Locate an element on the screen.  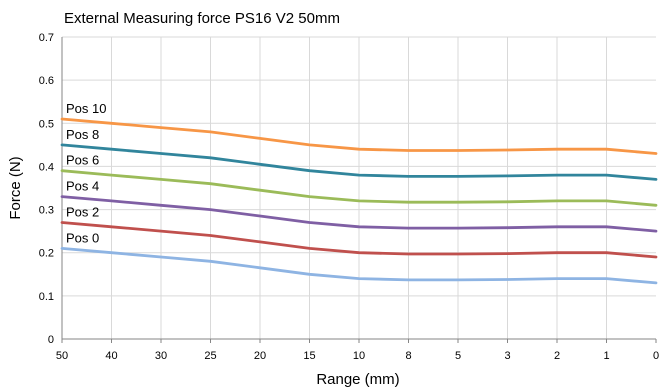
x-tick-label: 10 is located at coordinates (359, 356).